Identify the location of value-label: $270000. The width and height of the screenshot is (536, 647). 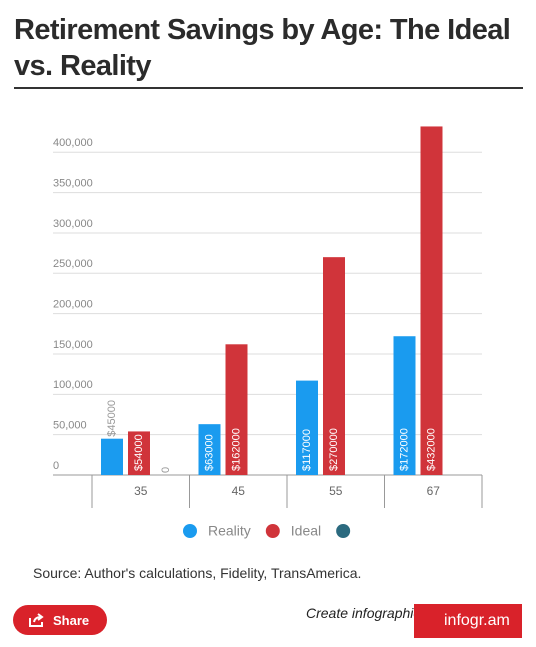
(334, 449).